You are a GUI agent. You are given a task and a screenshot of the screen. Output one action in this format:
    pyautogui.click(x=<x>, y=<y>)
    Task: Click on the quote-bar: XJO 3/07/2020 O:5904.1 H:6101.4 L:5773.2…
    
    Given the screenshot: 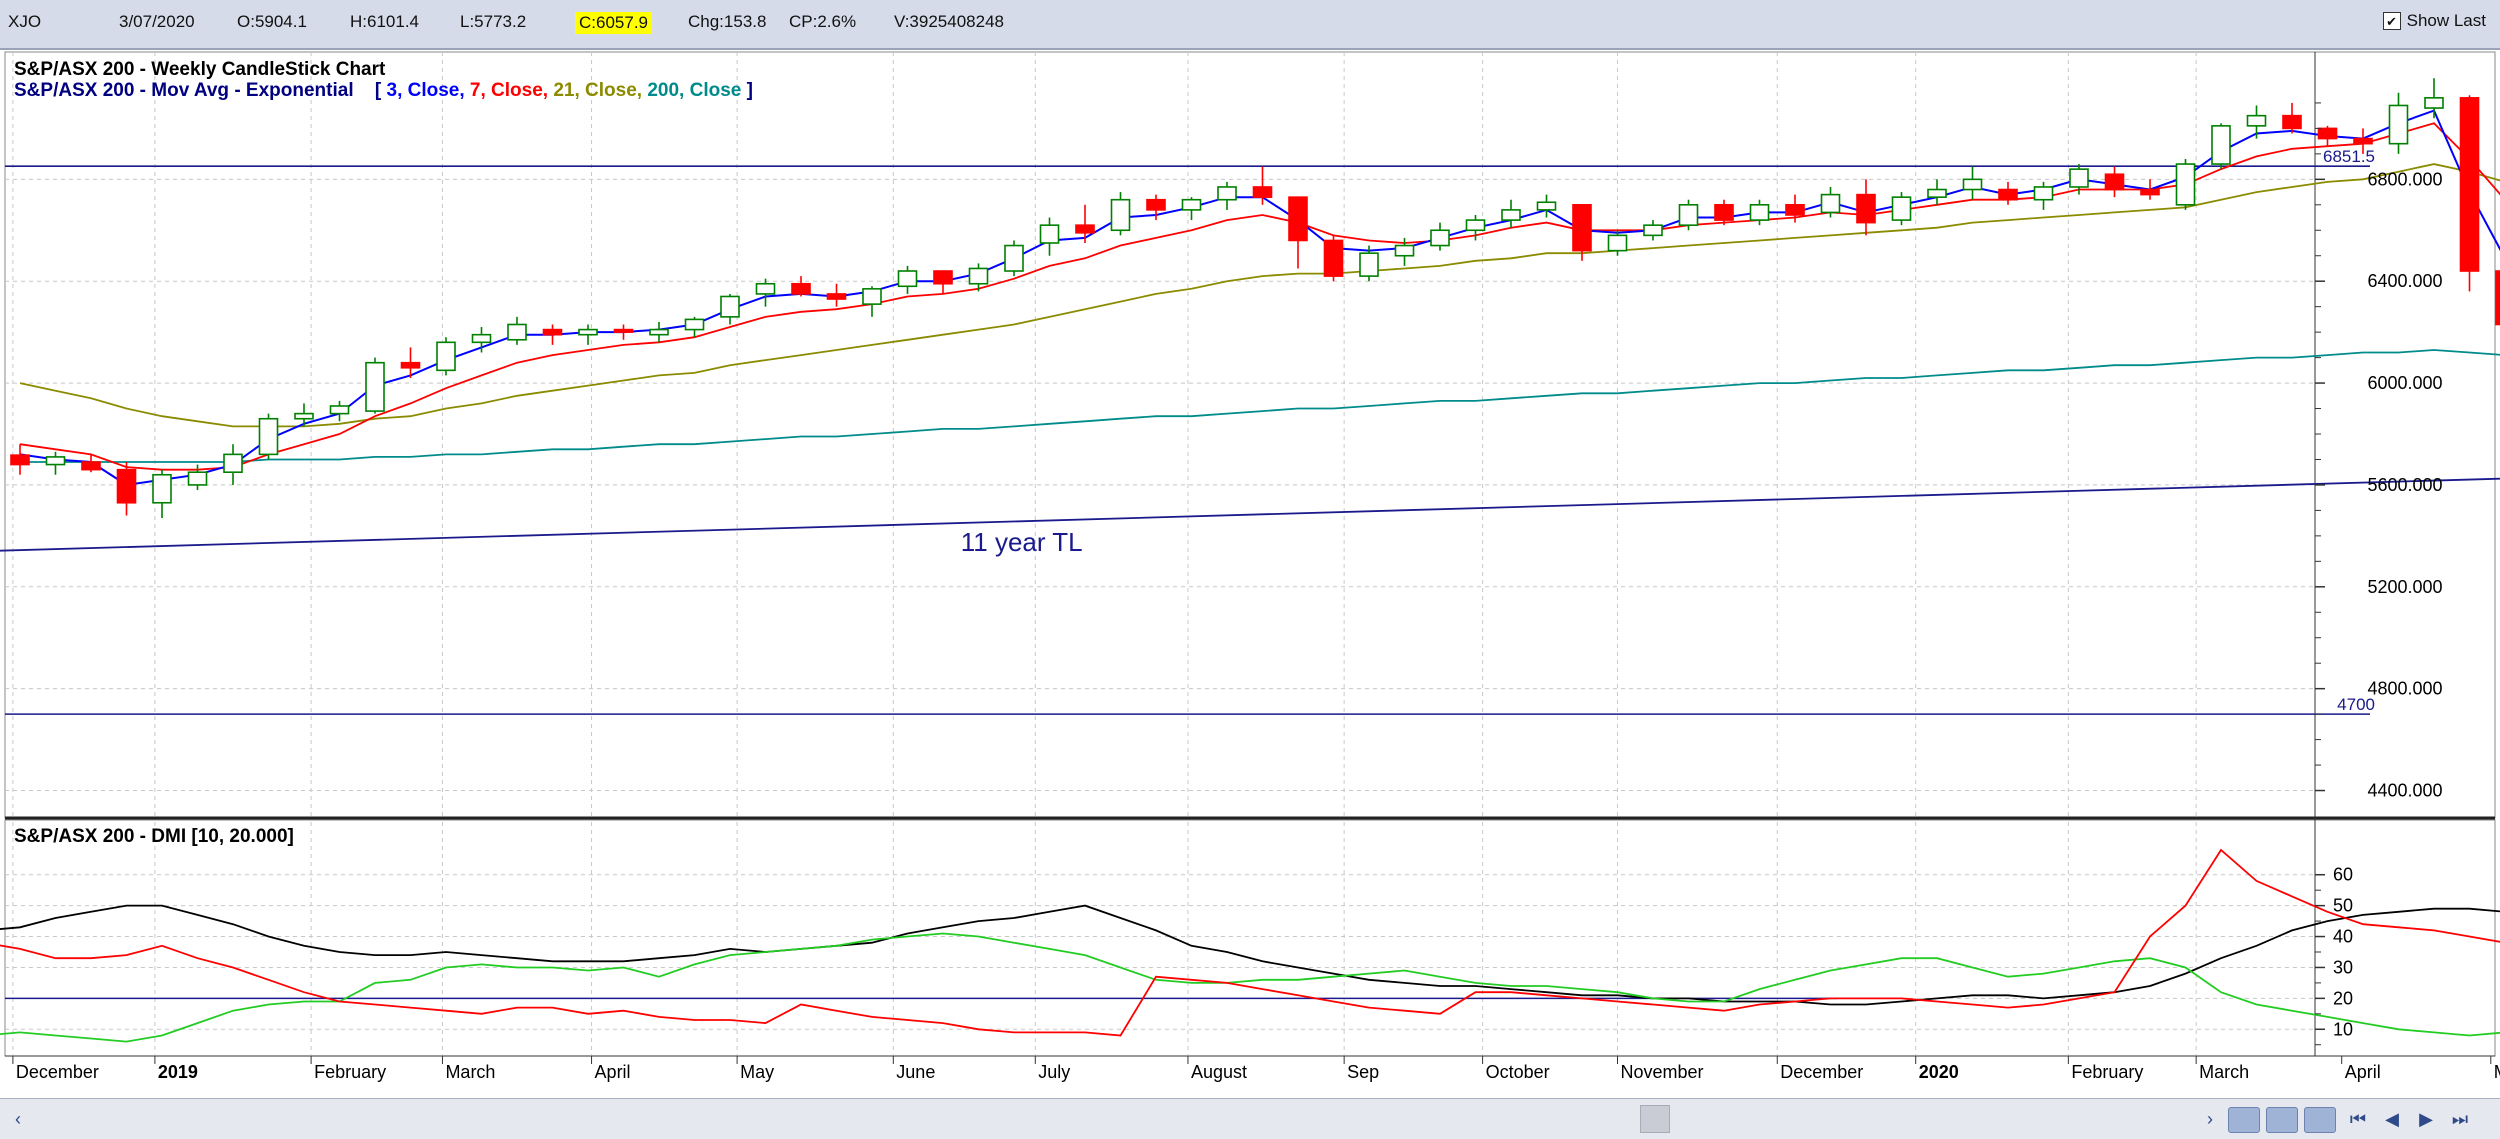 What is the action you would take?
    pyautogui.click(x=1250, y=25)
    